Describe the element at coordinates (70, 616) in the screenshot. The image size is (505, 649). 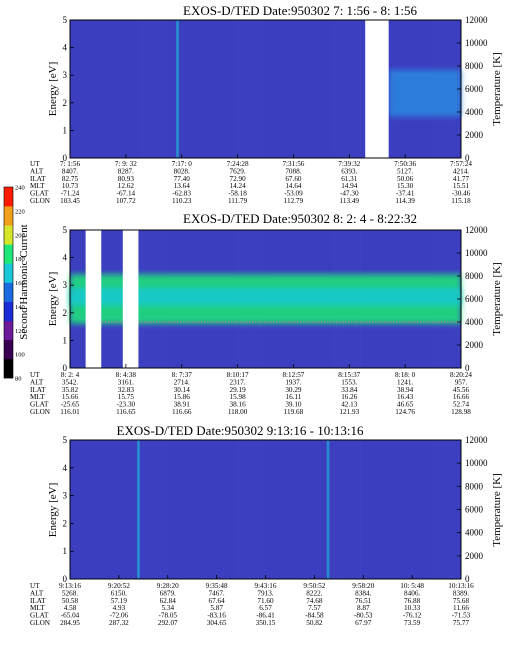
I see `orbit-value: -65.04` at that location.